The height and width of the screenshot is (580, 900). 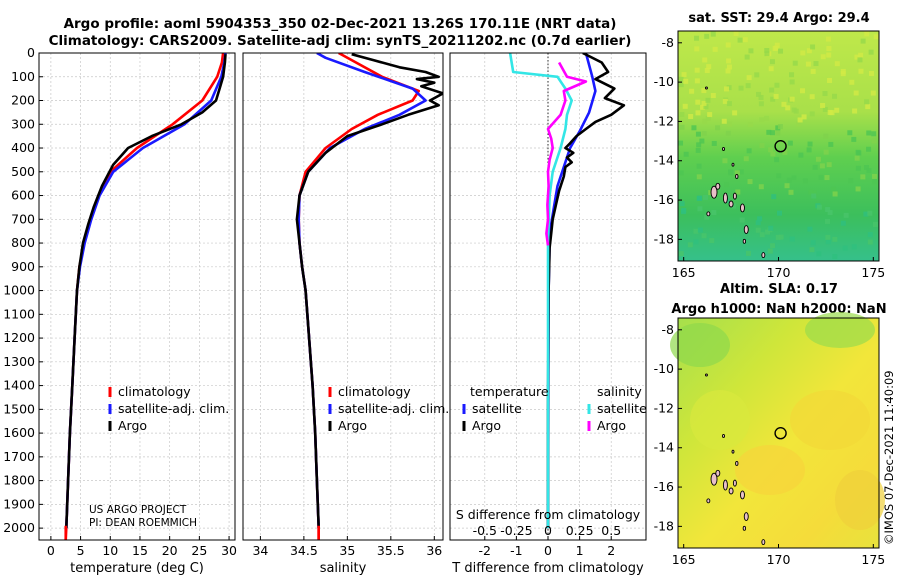 I want to click on salinity-lines, so click(x=369, y=296).